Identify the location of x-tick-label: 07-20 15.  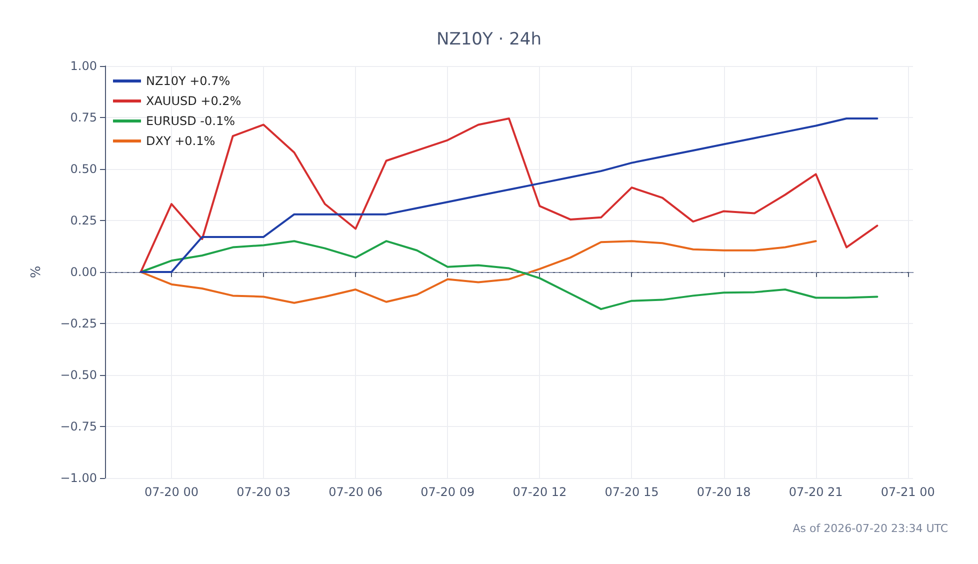
(631, 492).